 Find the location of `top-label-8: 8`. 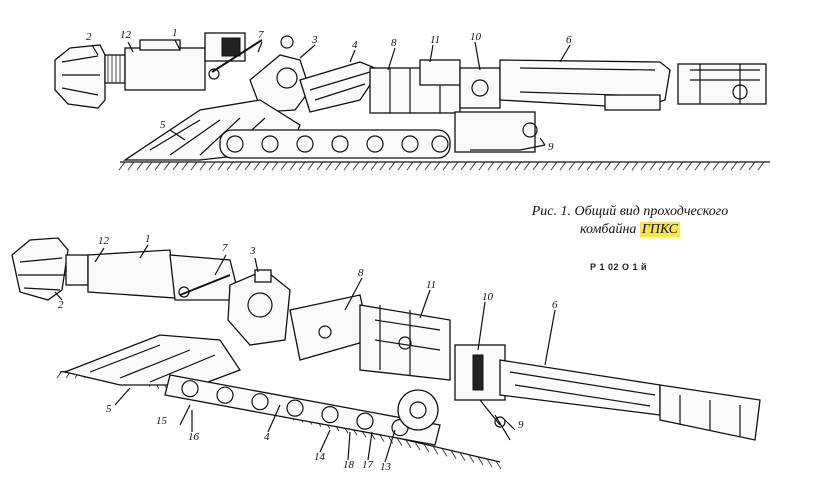

top-label-8: 8 is located at coordinates (394, 43).